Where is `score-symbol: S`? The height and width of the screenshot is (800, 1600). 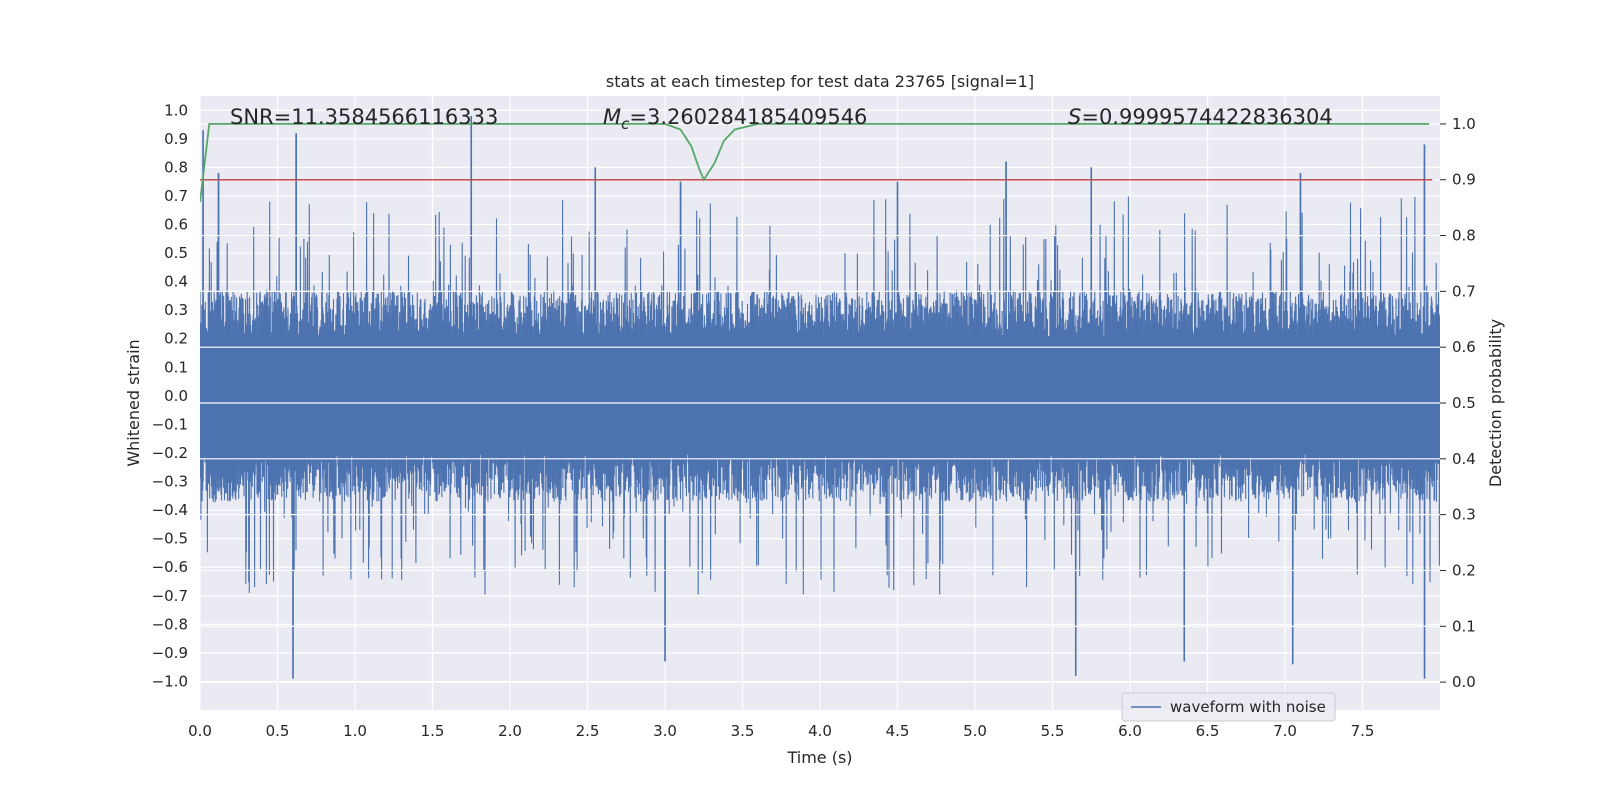 score-symbol: S is located at coordinates (1074, 117).